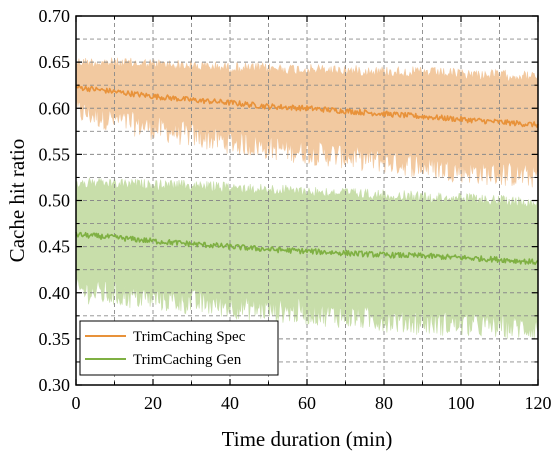 This screenshot has height=458, width=554. Describe the element at coordinates (230, 403) in the screenshot. I see `x-tick-label-40: 40` at that location.